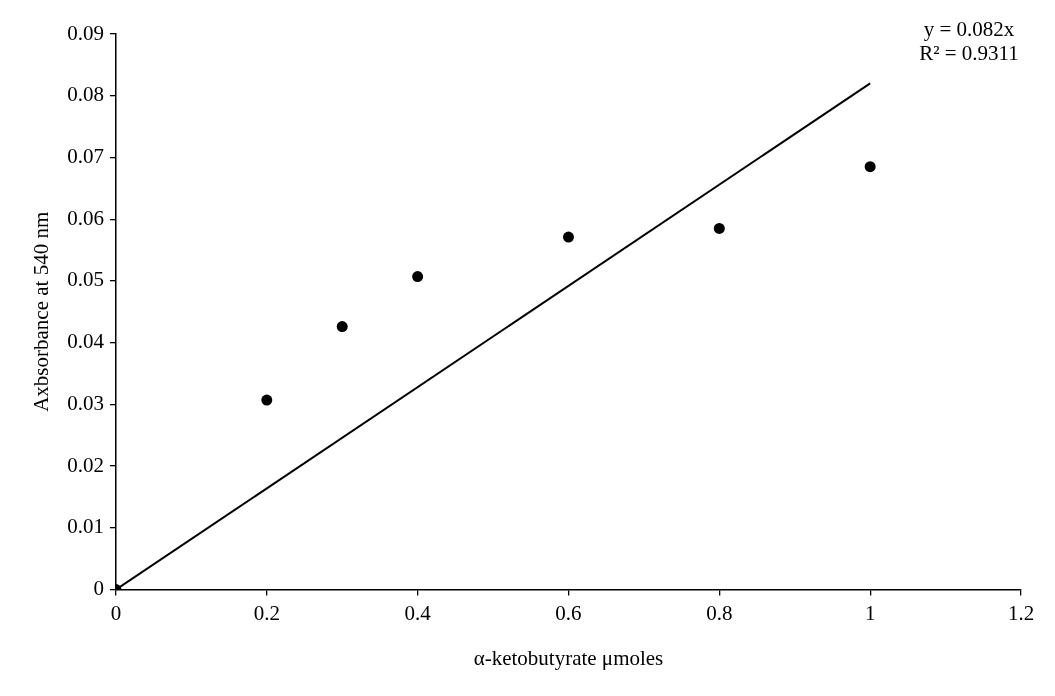 The image size is (1055, 696). I want to click on y-tick-label: 0.05, so click(85, 279).